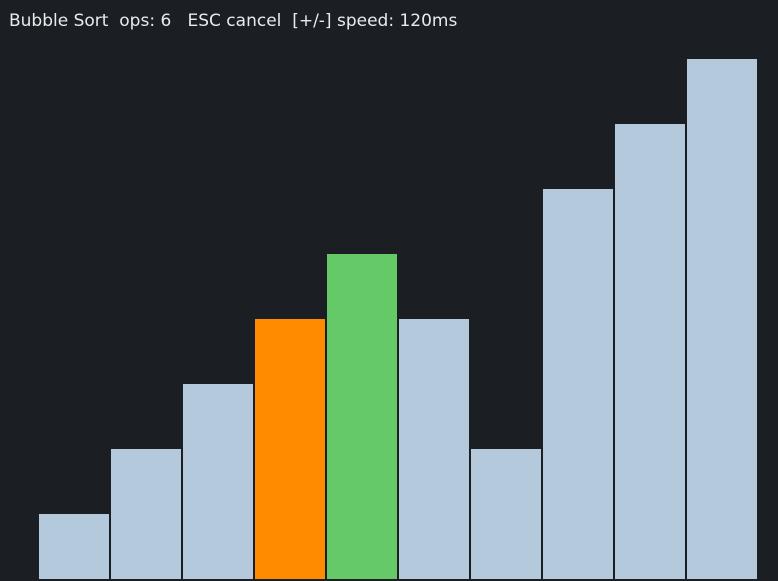  What do you see at coordinates (290, 449) in the screenshot?
I see `array-bar-3-comparing` at bounding box center [290, 449].